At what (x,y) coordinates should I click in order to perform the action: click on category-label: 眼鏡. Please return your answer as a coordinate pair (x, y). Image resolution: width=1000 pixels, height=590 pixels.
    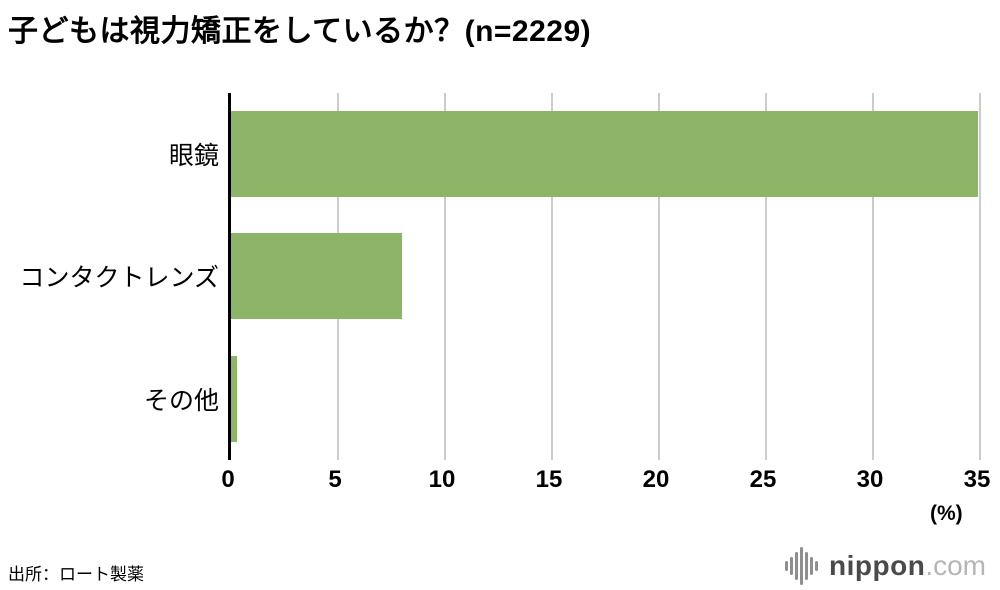
    Looking at the image, I should click on (193, 156).